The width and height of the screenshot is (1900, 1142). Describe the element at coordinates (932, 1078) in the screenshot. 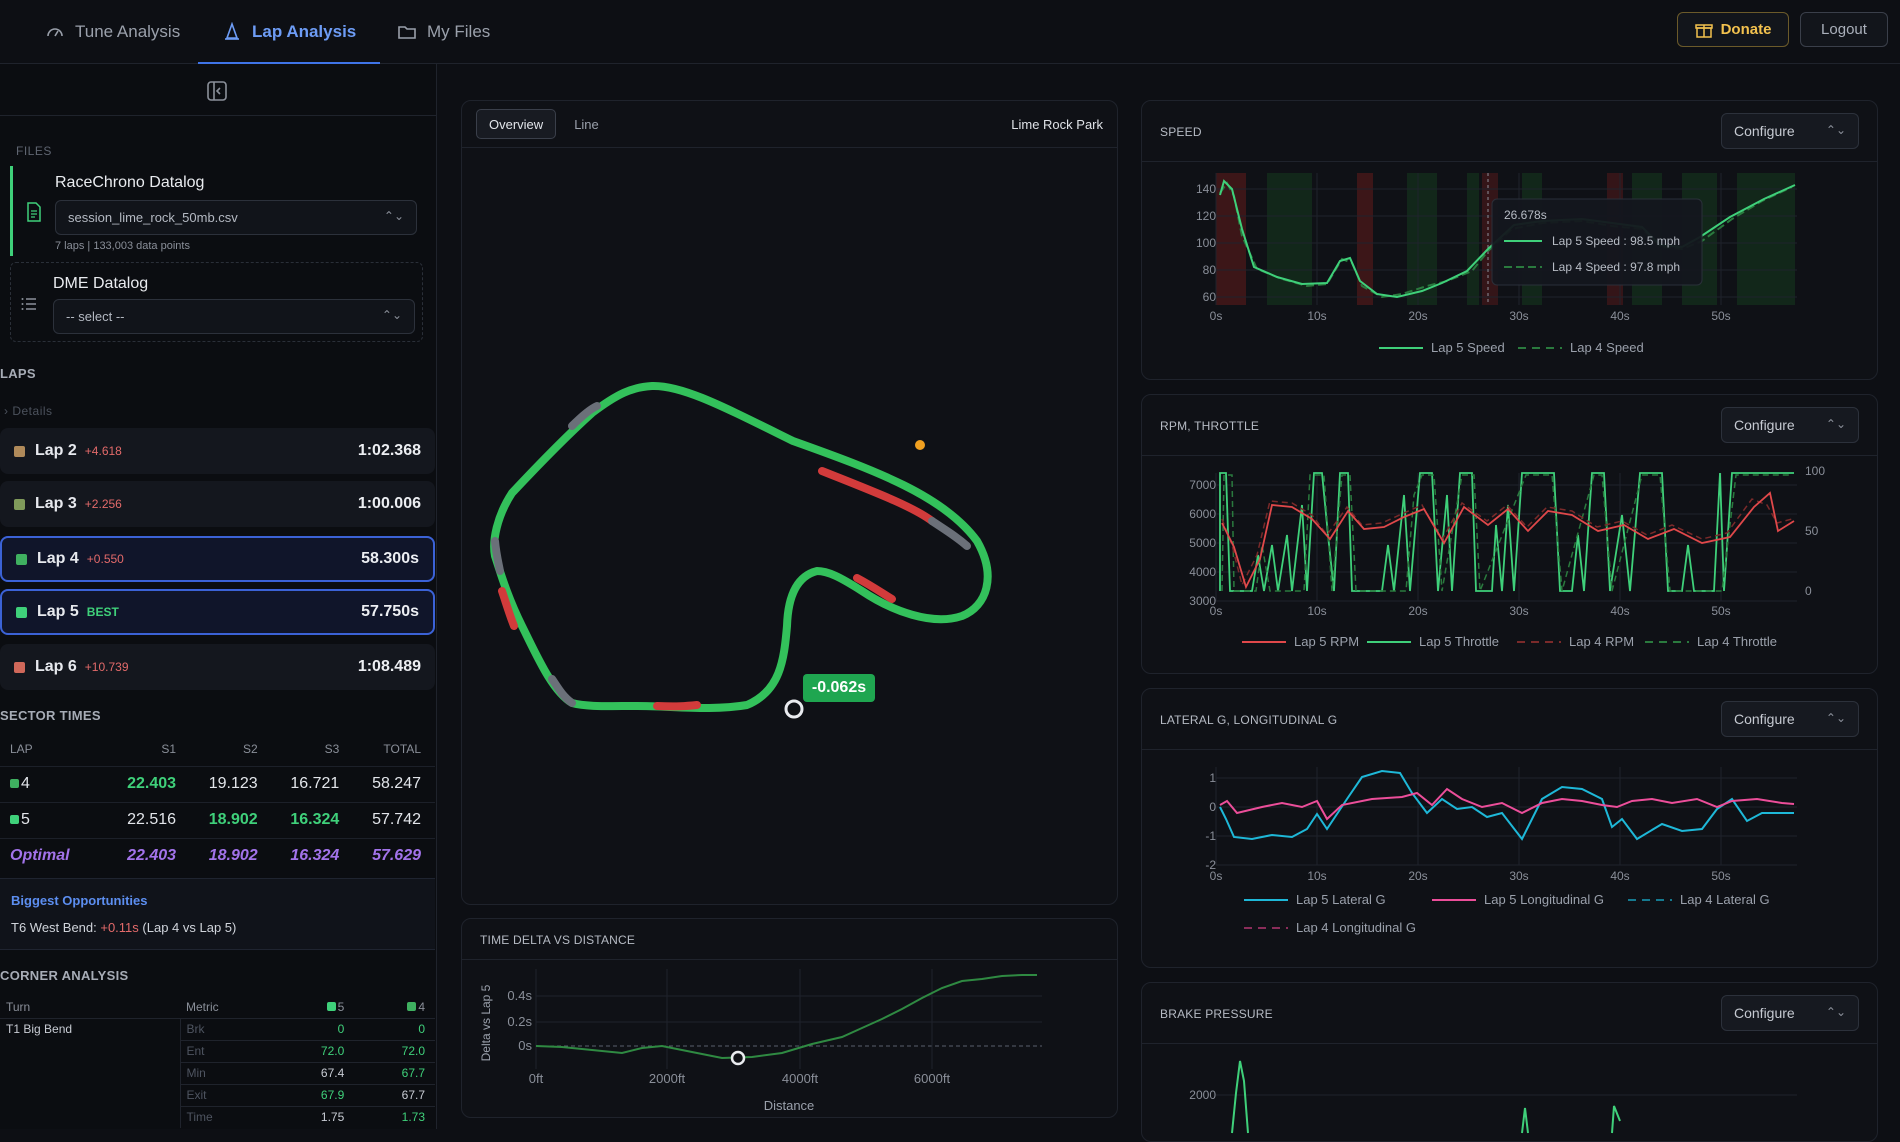

I see `x-tick: 6000ft` at that location.